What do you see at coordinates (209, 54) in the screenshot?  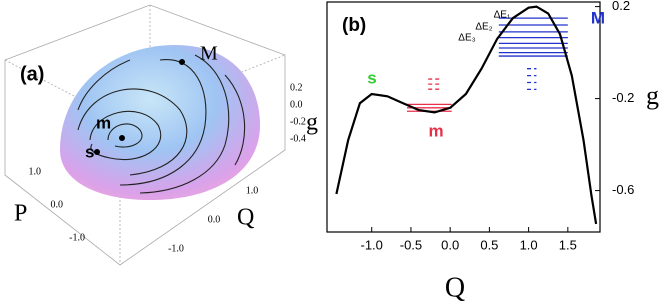 I see `point-label: M` at bounding box center [209, 54].